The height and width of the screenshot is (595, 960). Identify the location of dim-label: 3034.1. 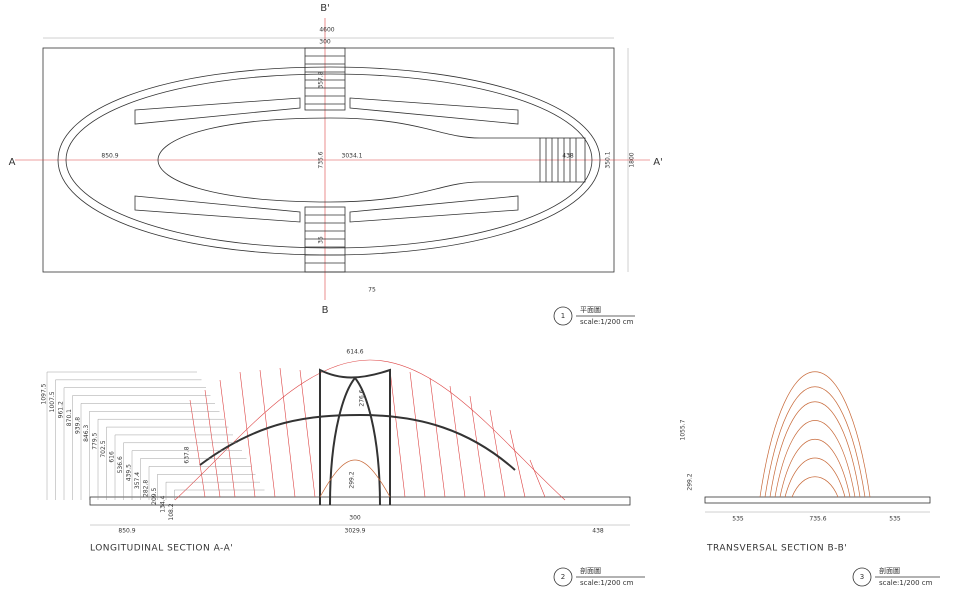
(352, 156).